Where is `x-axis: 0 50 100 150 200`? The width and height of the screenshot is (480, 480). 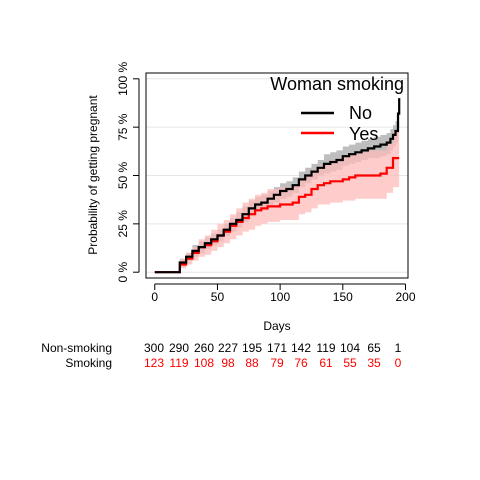 x-axis: 0 50 100 150 200 is located at coordinates (283, 293).